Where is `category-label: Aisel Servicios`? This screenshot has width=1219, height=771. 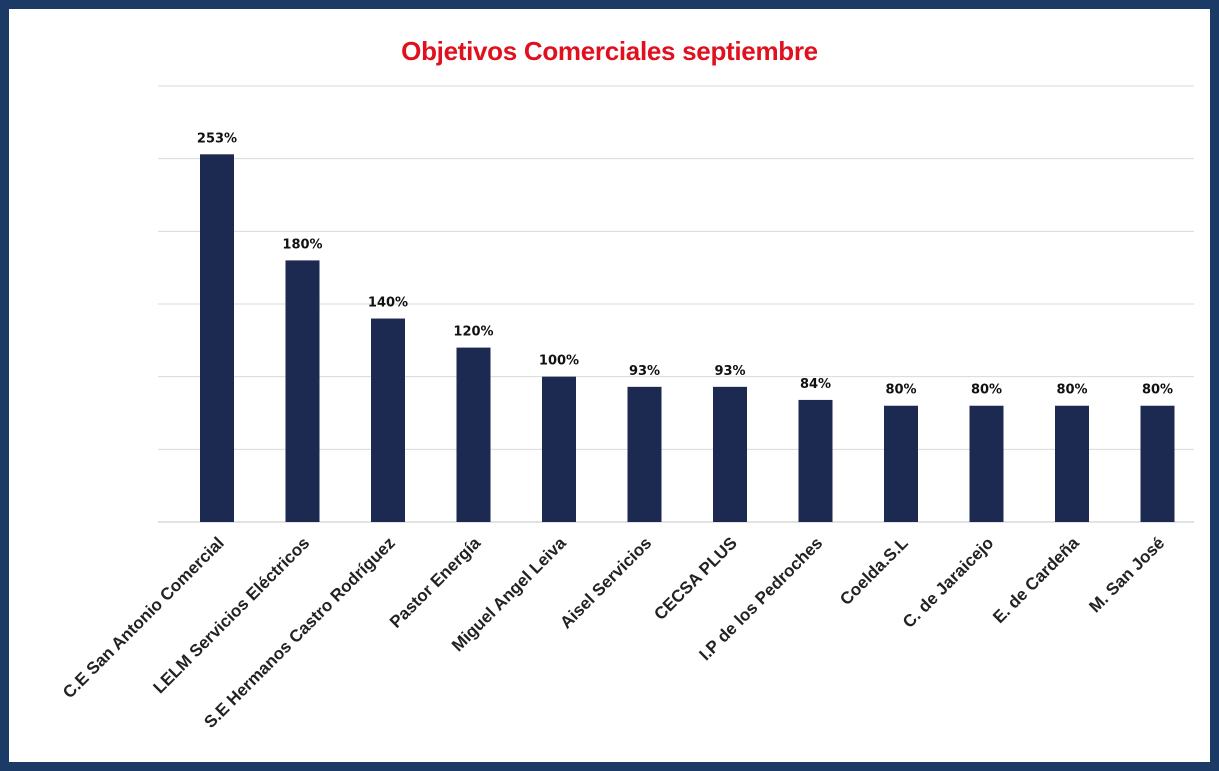 category-label: Aisel Servicios is located at coordinates (605, 582).